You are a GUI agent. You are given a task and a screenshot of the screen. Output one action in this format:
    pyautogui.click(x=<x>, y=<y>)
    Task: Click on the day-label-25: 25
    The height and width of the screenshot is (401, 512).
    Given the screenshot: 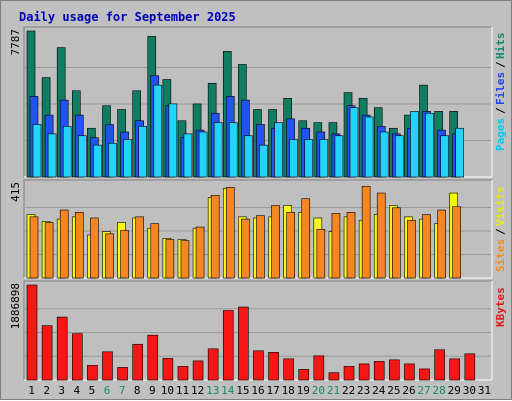 What is the action you would take?
    pyautogui.click(x=393, y=390)
    